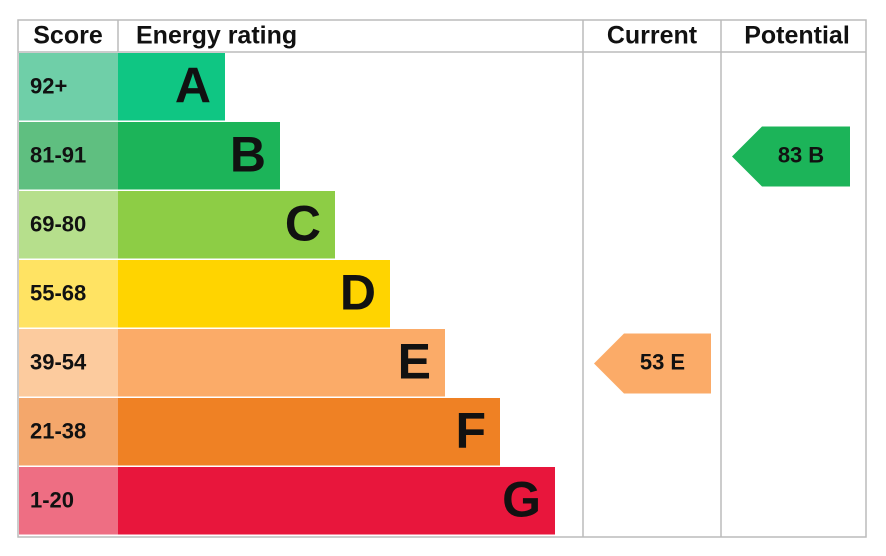 This screenshot has width=886, height=556. What do you see at coordinates (248, 155) in the screenshot?
I see `rating-letter: B` at bounding box center [248, 155].